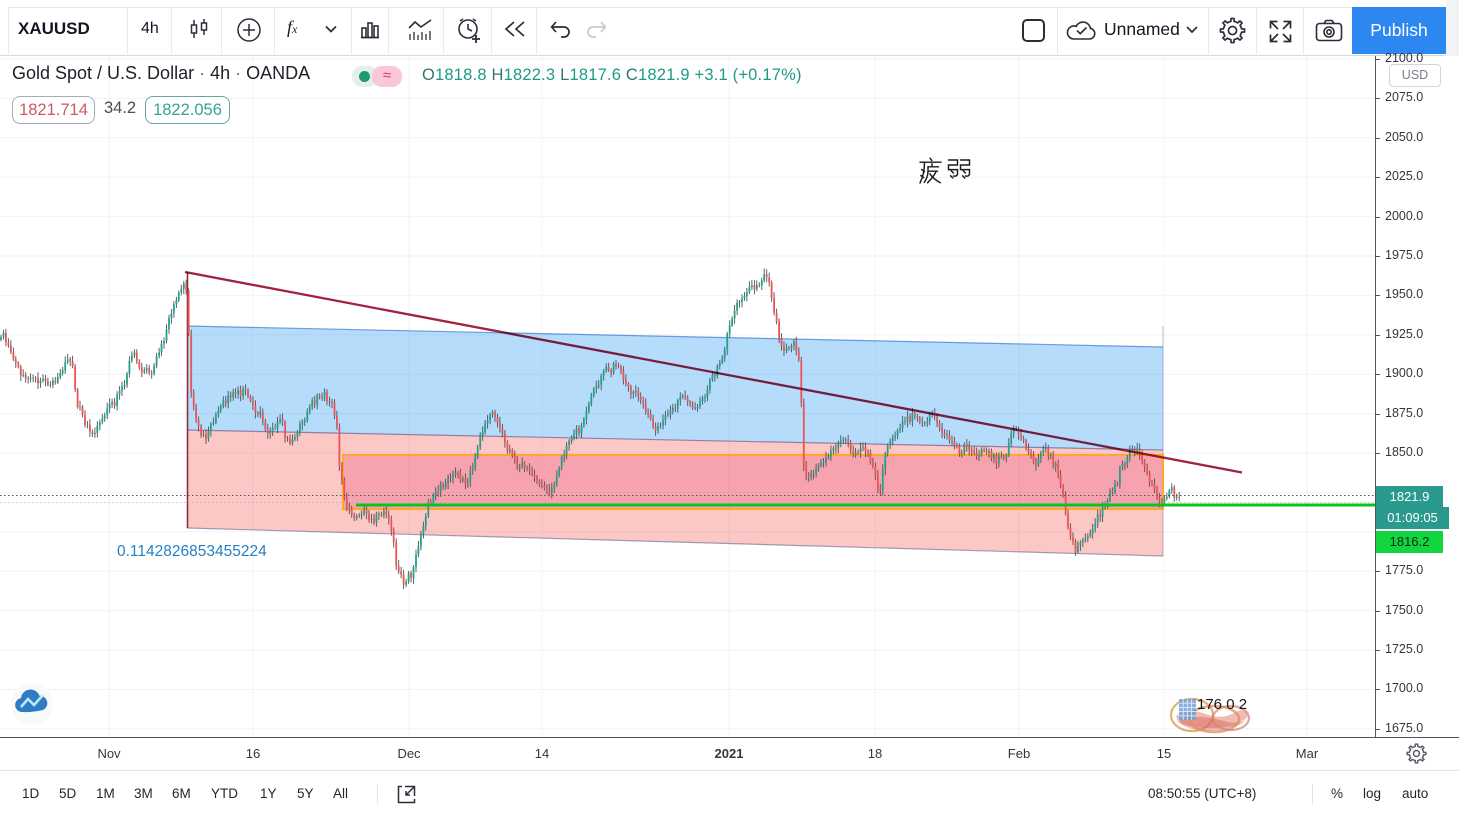 The width and height of the screenshot is (1459, 817). I want to click on svg-text: 176 0 2, so click(1222, 704).